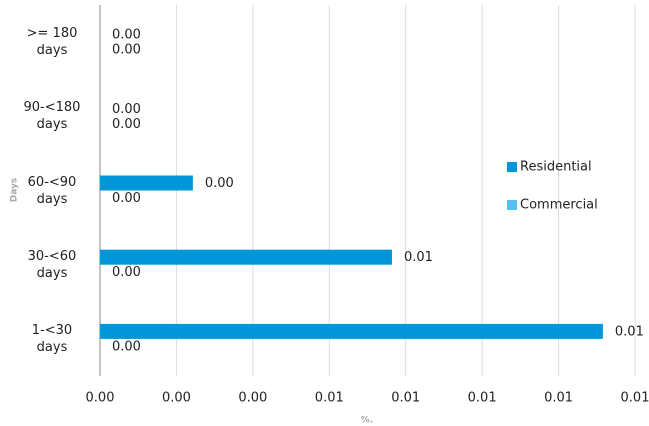 Image resolution: width=649 pixels, height=426 pixels. I want to click on legend-label: Residential, so click(556, 167).